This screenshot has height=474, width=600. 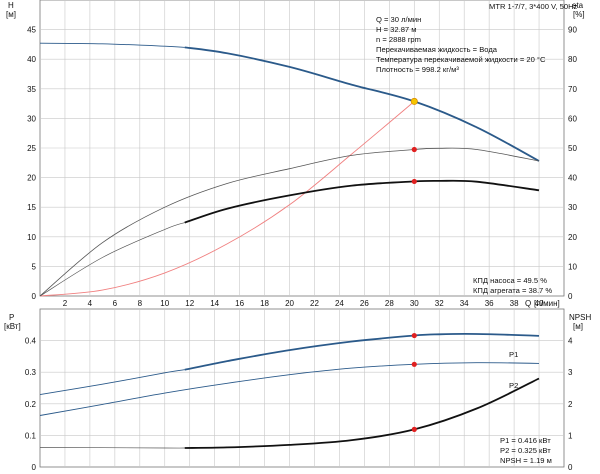 I want to click on info-line: Перекачиваемая жидкость = Вода, so click(x=437, y=49).